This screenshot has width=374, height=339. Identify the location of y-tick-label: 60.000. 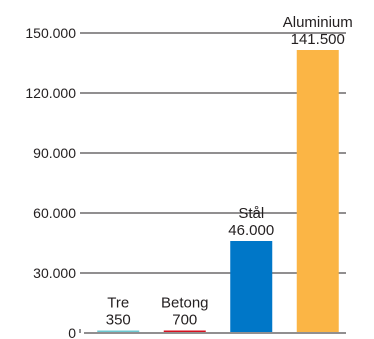
(54, 213).